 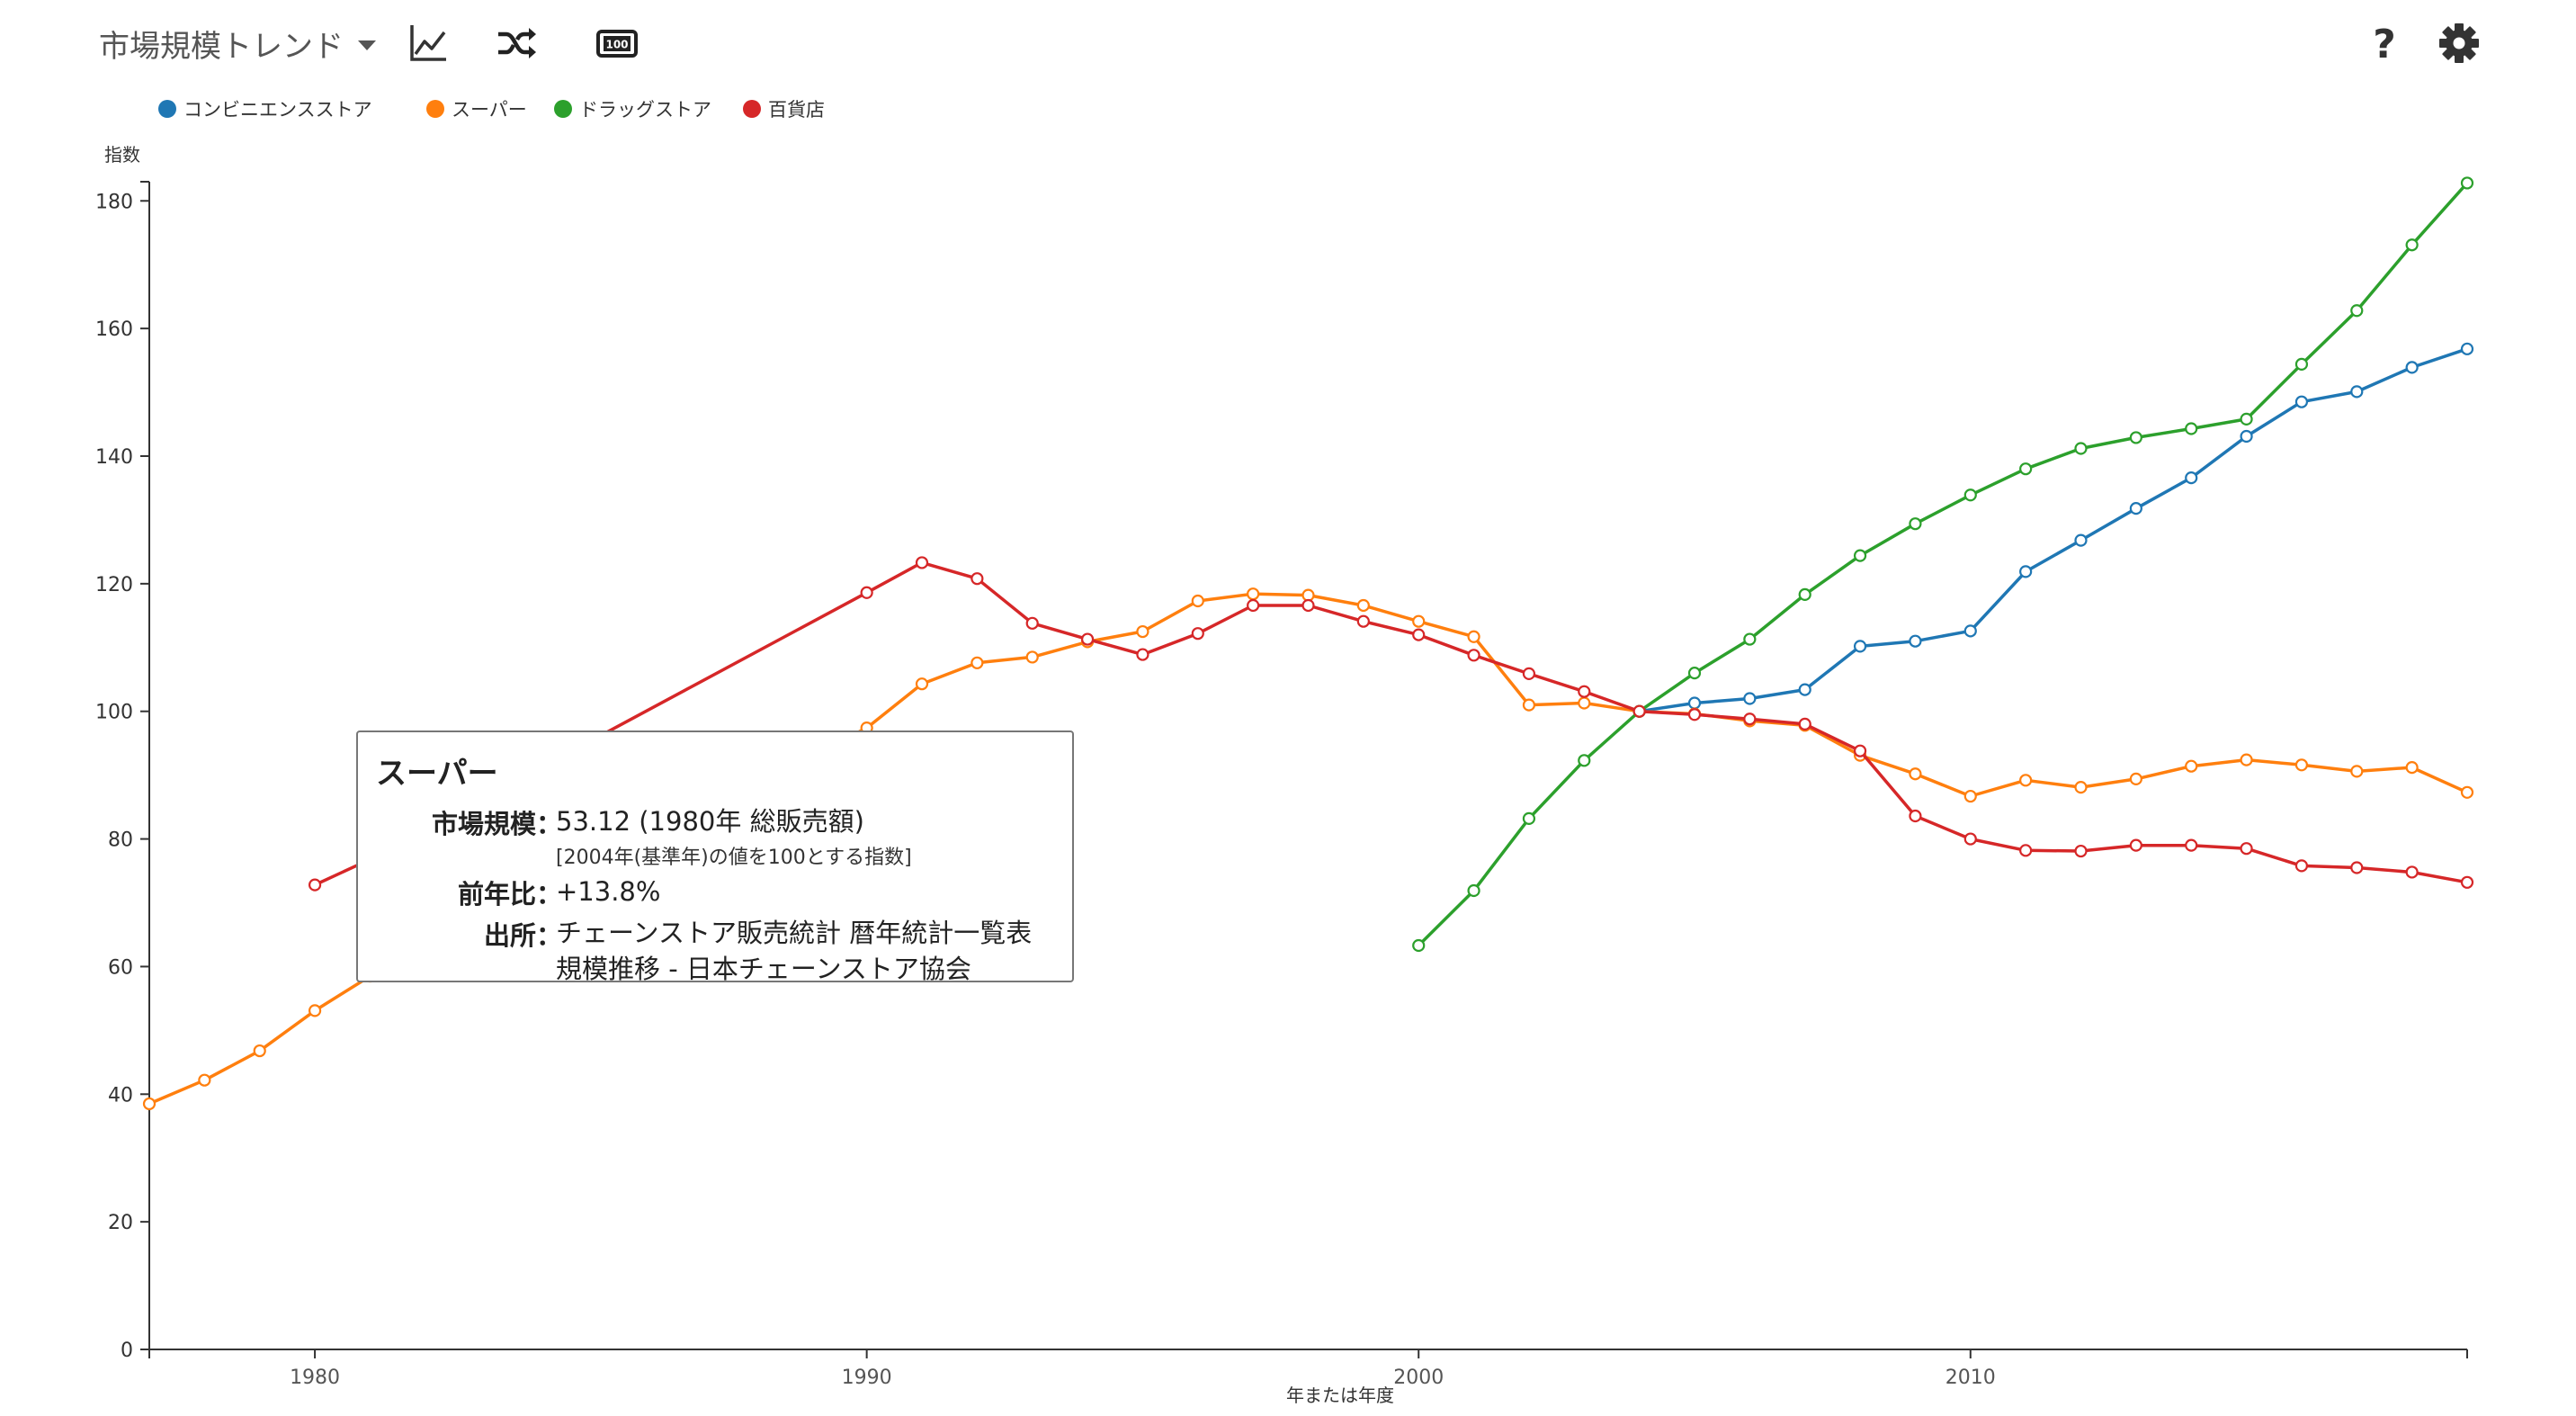 What do you see at coordinates (437, 774) in the screenshot?
I see `tooltip-title: スーパー` at bounding box center [437, 774].